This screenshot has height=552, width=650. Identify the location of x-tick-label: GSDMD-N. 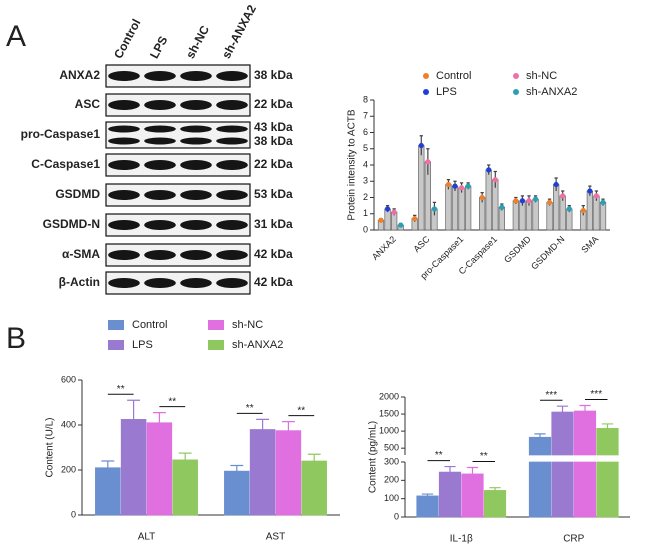
(547, 252).